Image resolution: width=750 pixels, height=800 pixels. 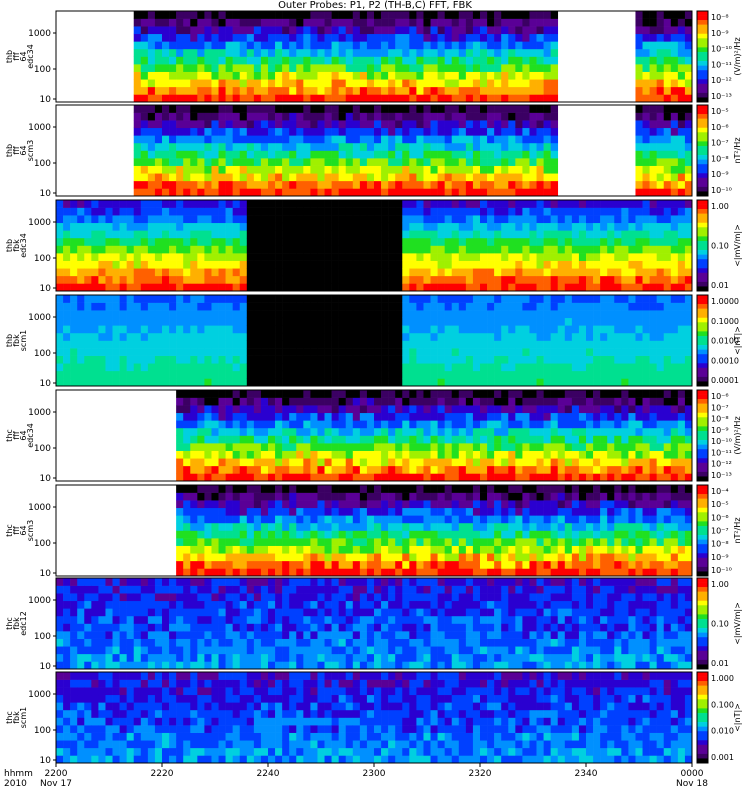 What do you see at coordinates (725, 301) in the screenshot?
I see `colorbar-tick-label: 1.0000` at bounding box center [725, 301].